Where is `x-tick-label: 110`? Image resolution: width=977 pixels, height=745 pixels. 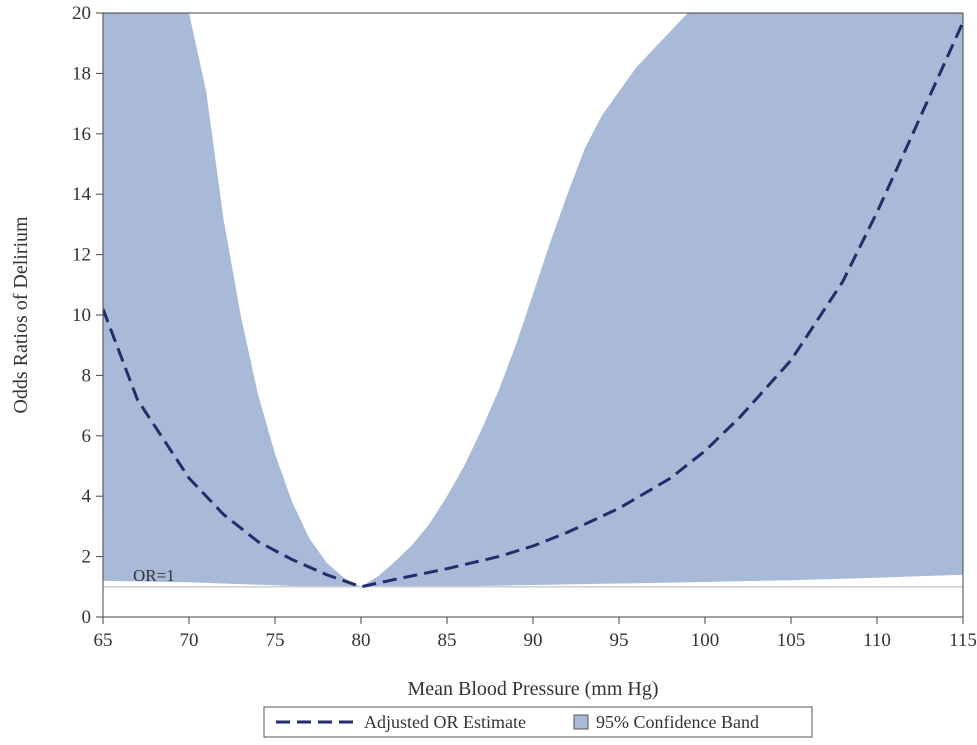 x-tick-label: 110 is located at coordinates (877, 640).